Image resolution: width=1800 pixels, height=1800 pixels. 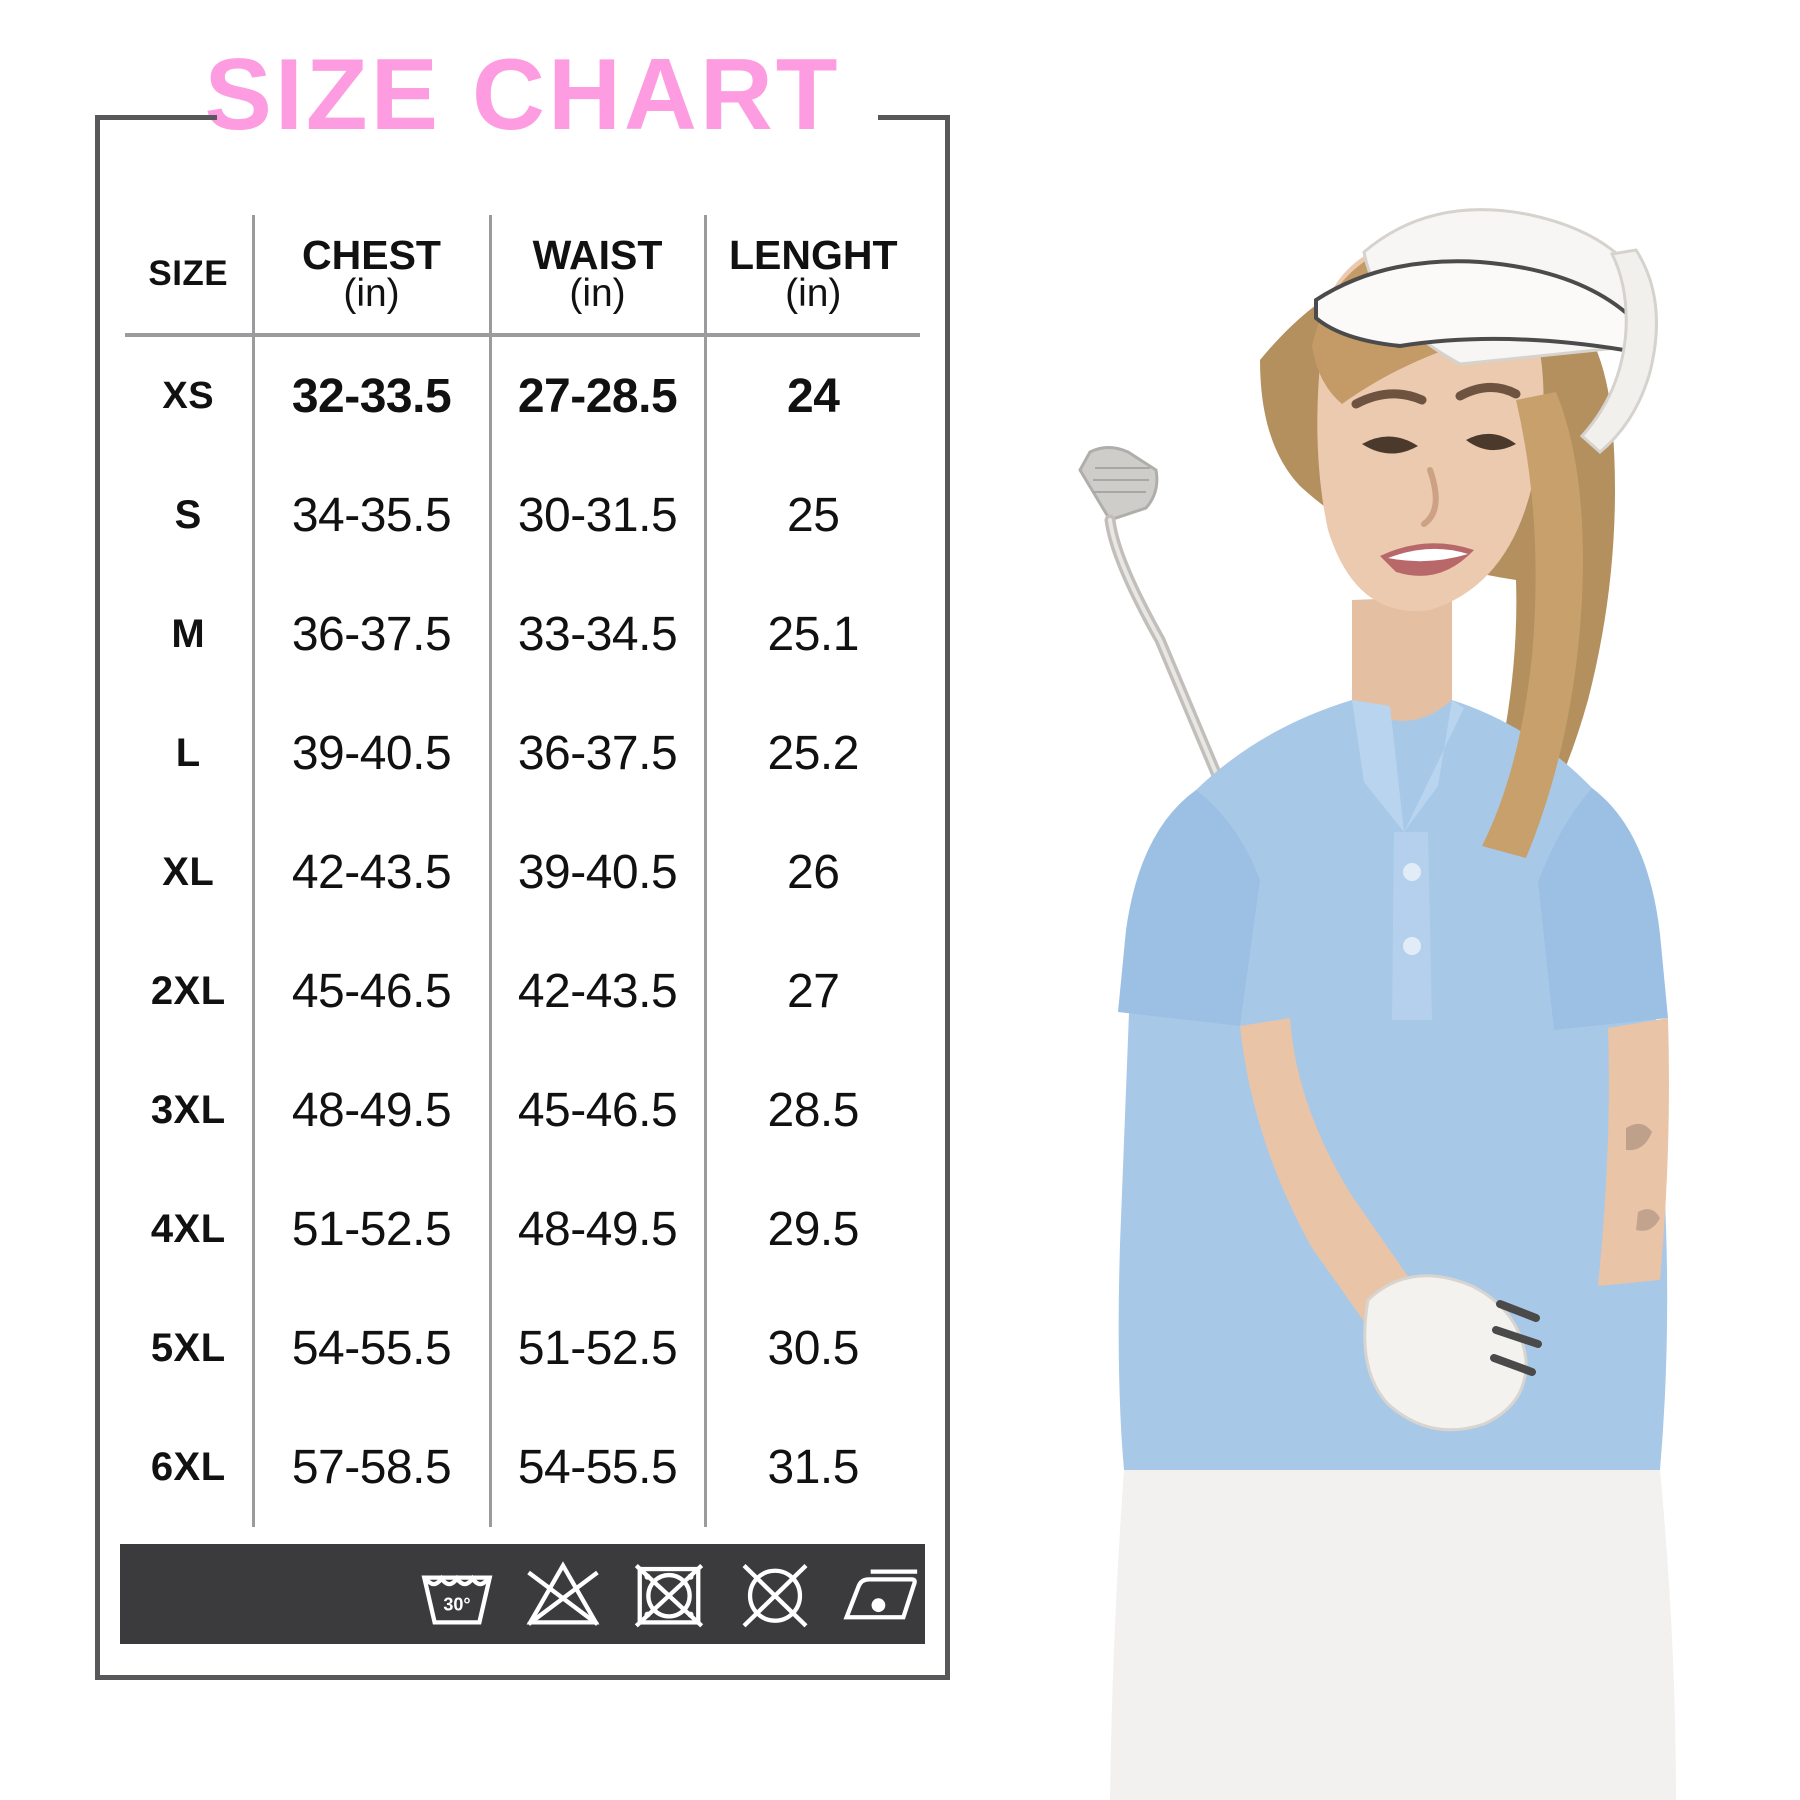 What do you see at coordinates (811, 753) in the screenshot?
I see `cell-length: 25.2` at bounding box center [811, 753].